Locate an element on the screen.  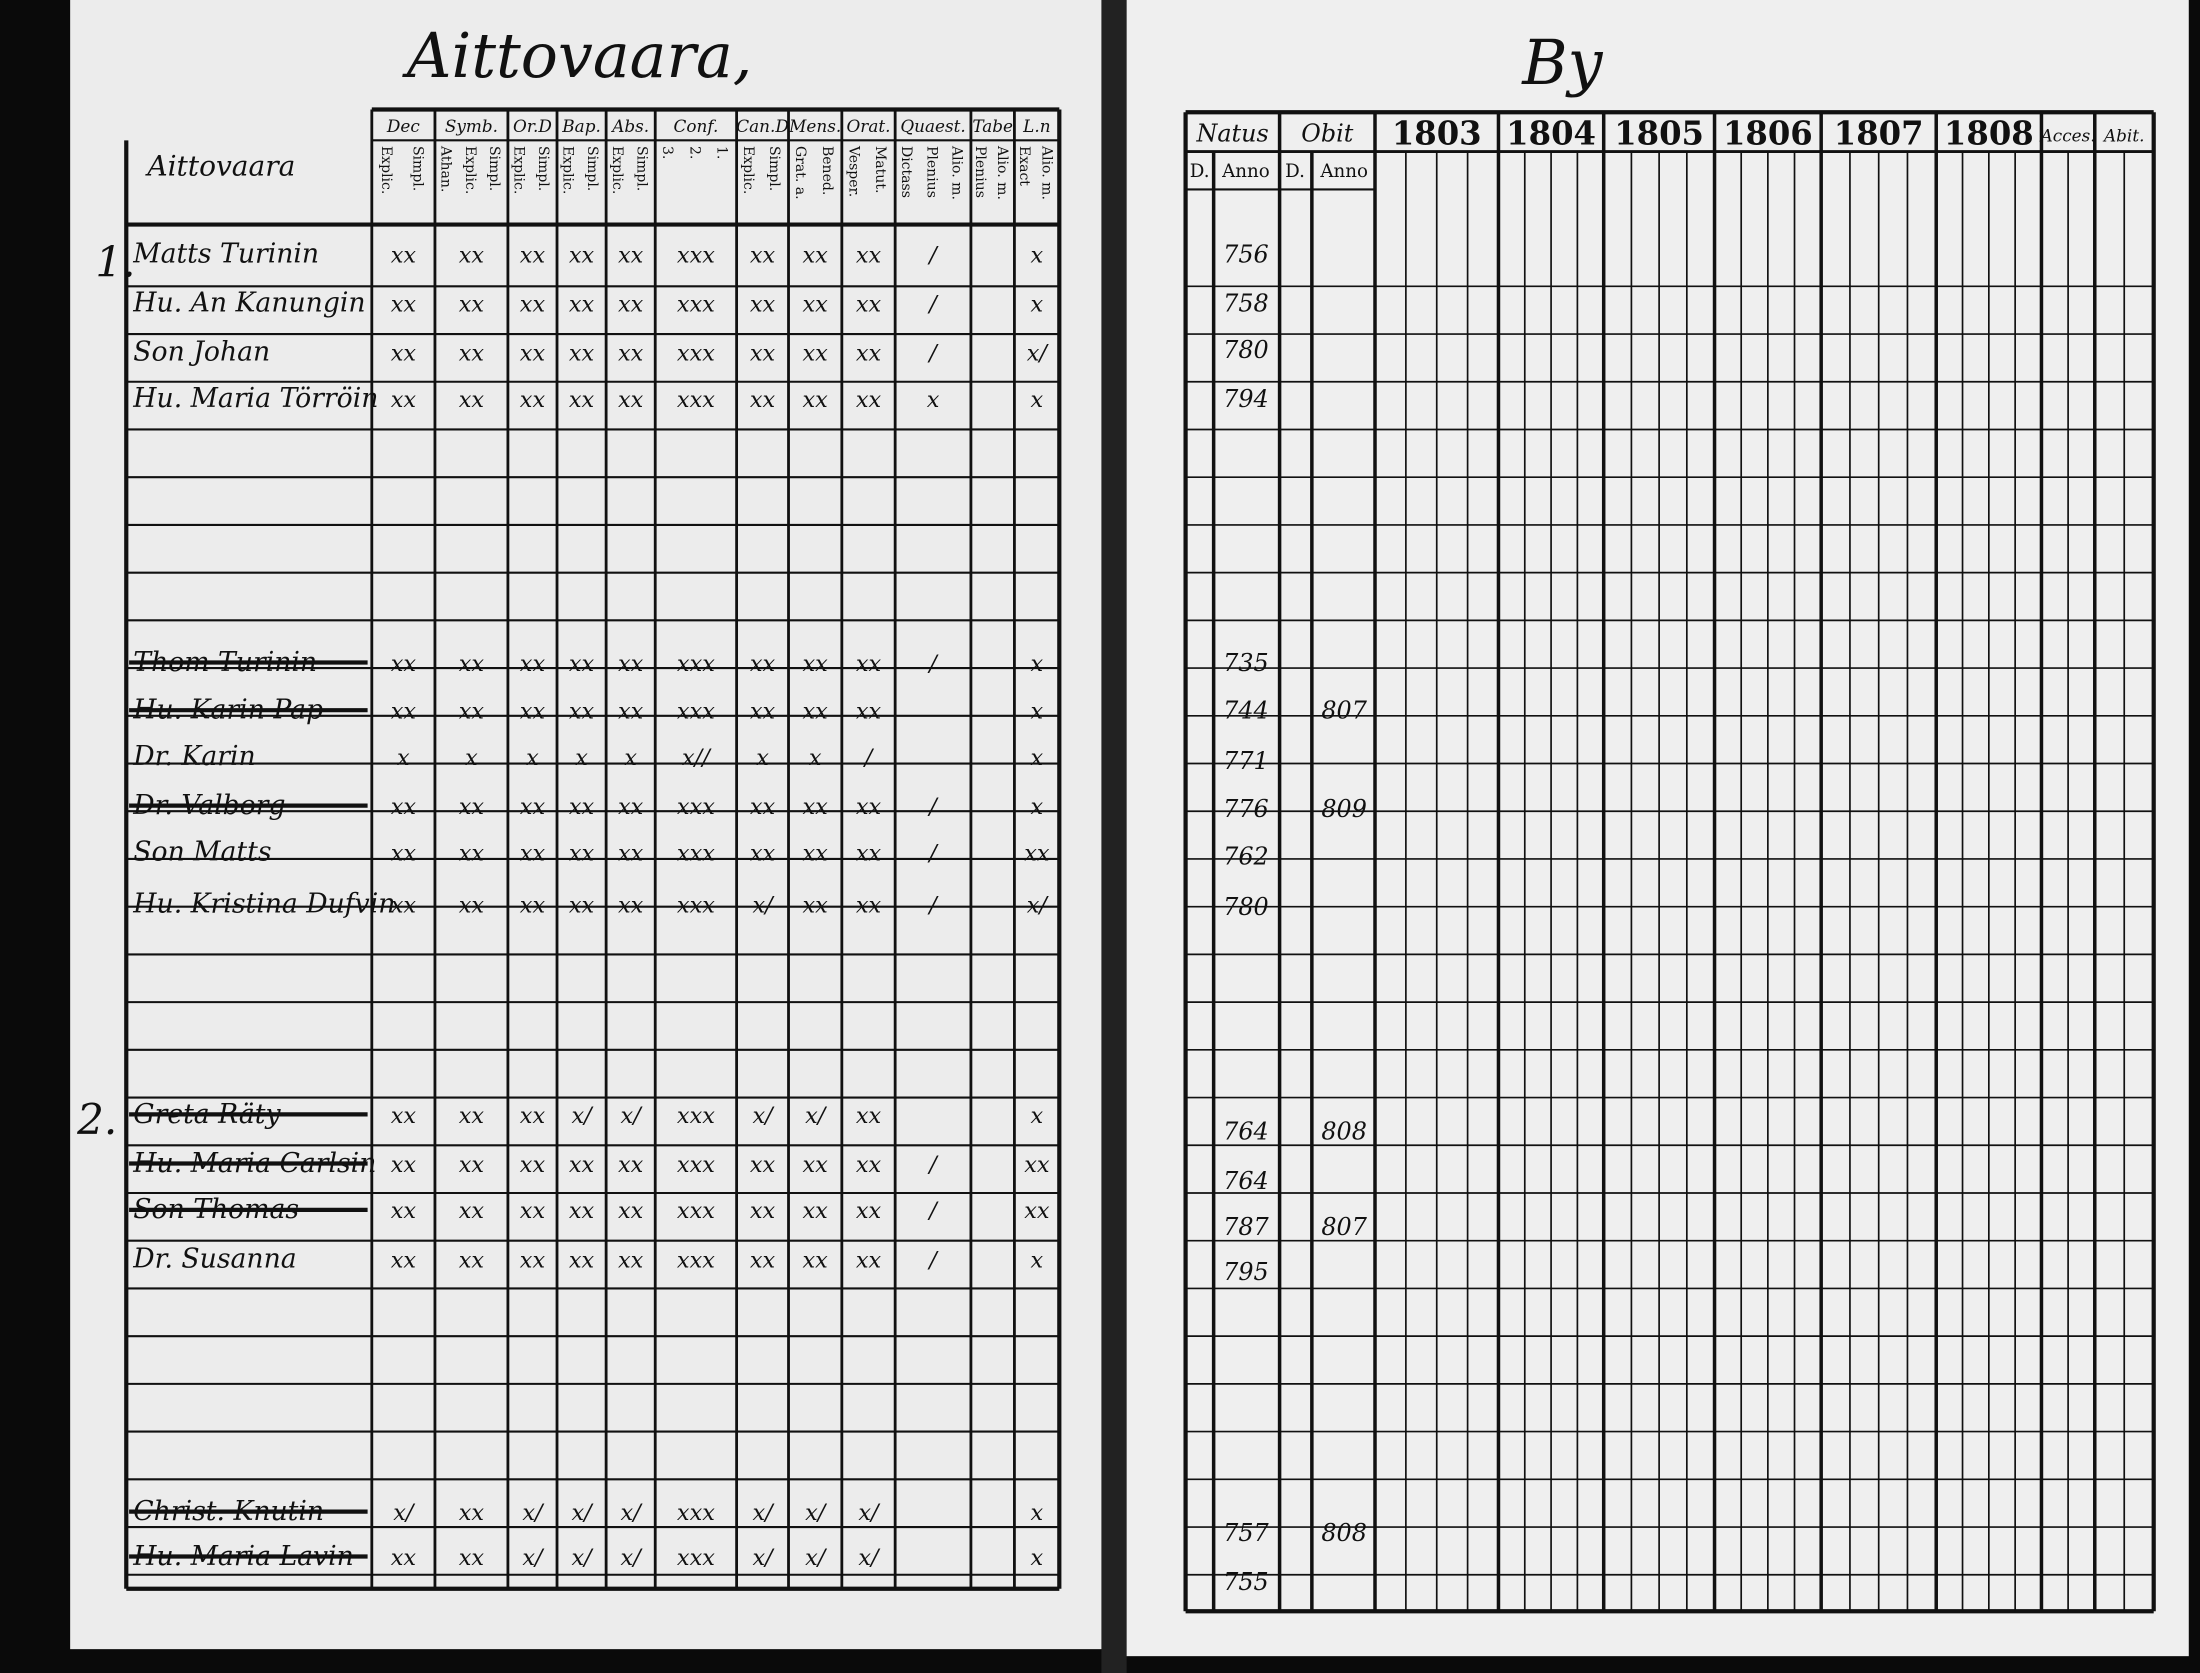
birth-year: 735 is located at coordinates (1246, 663).